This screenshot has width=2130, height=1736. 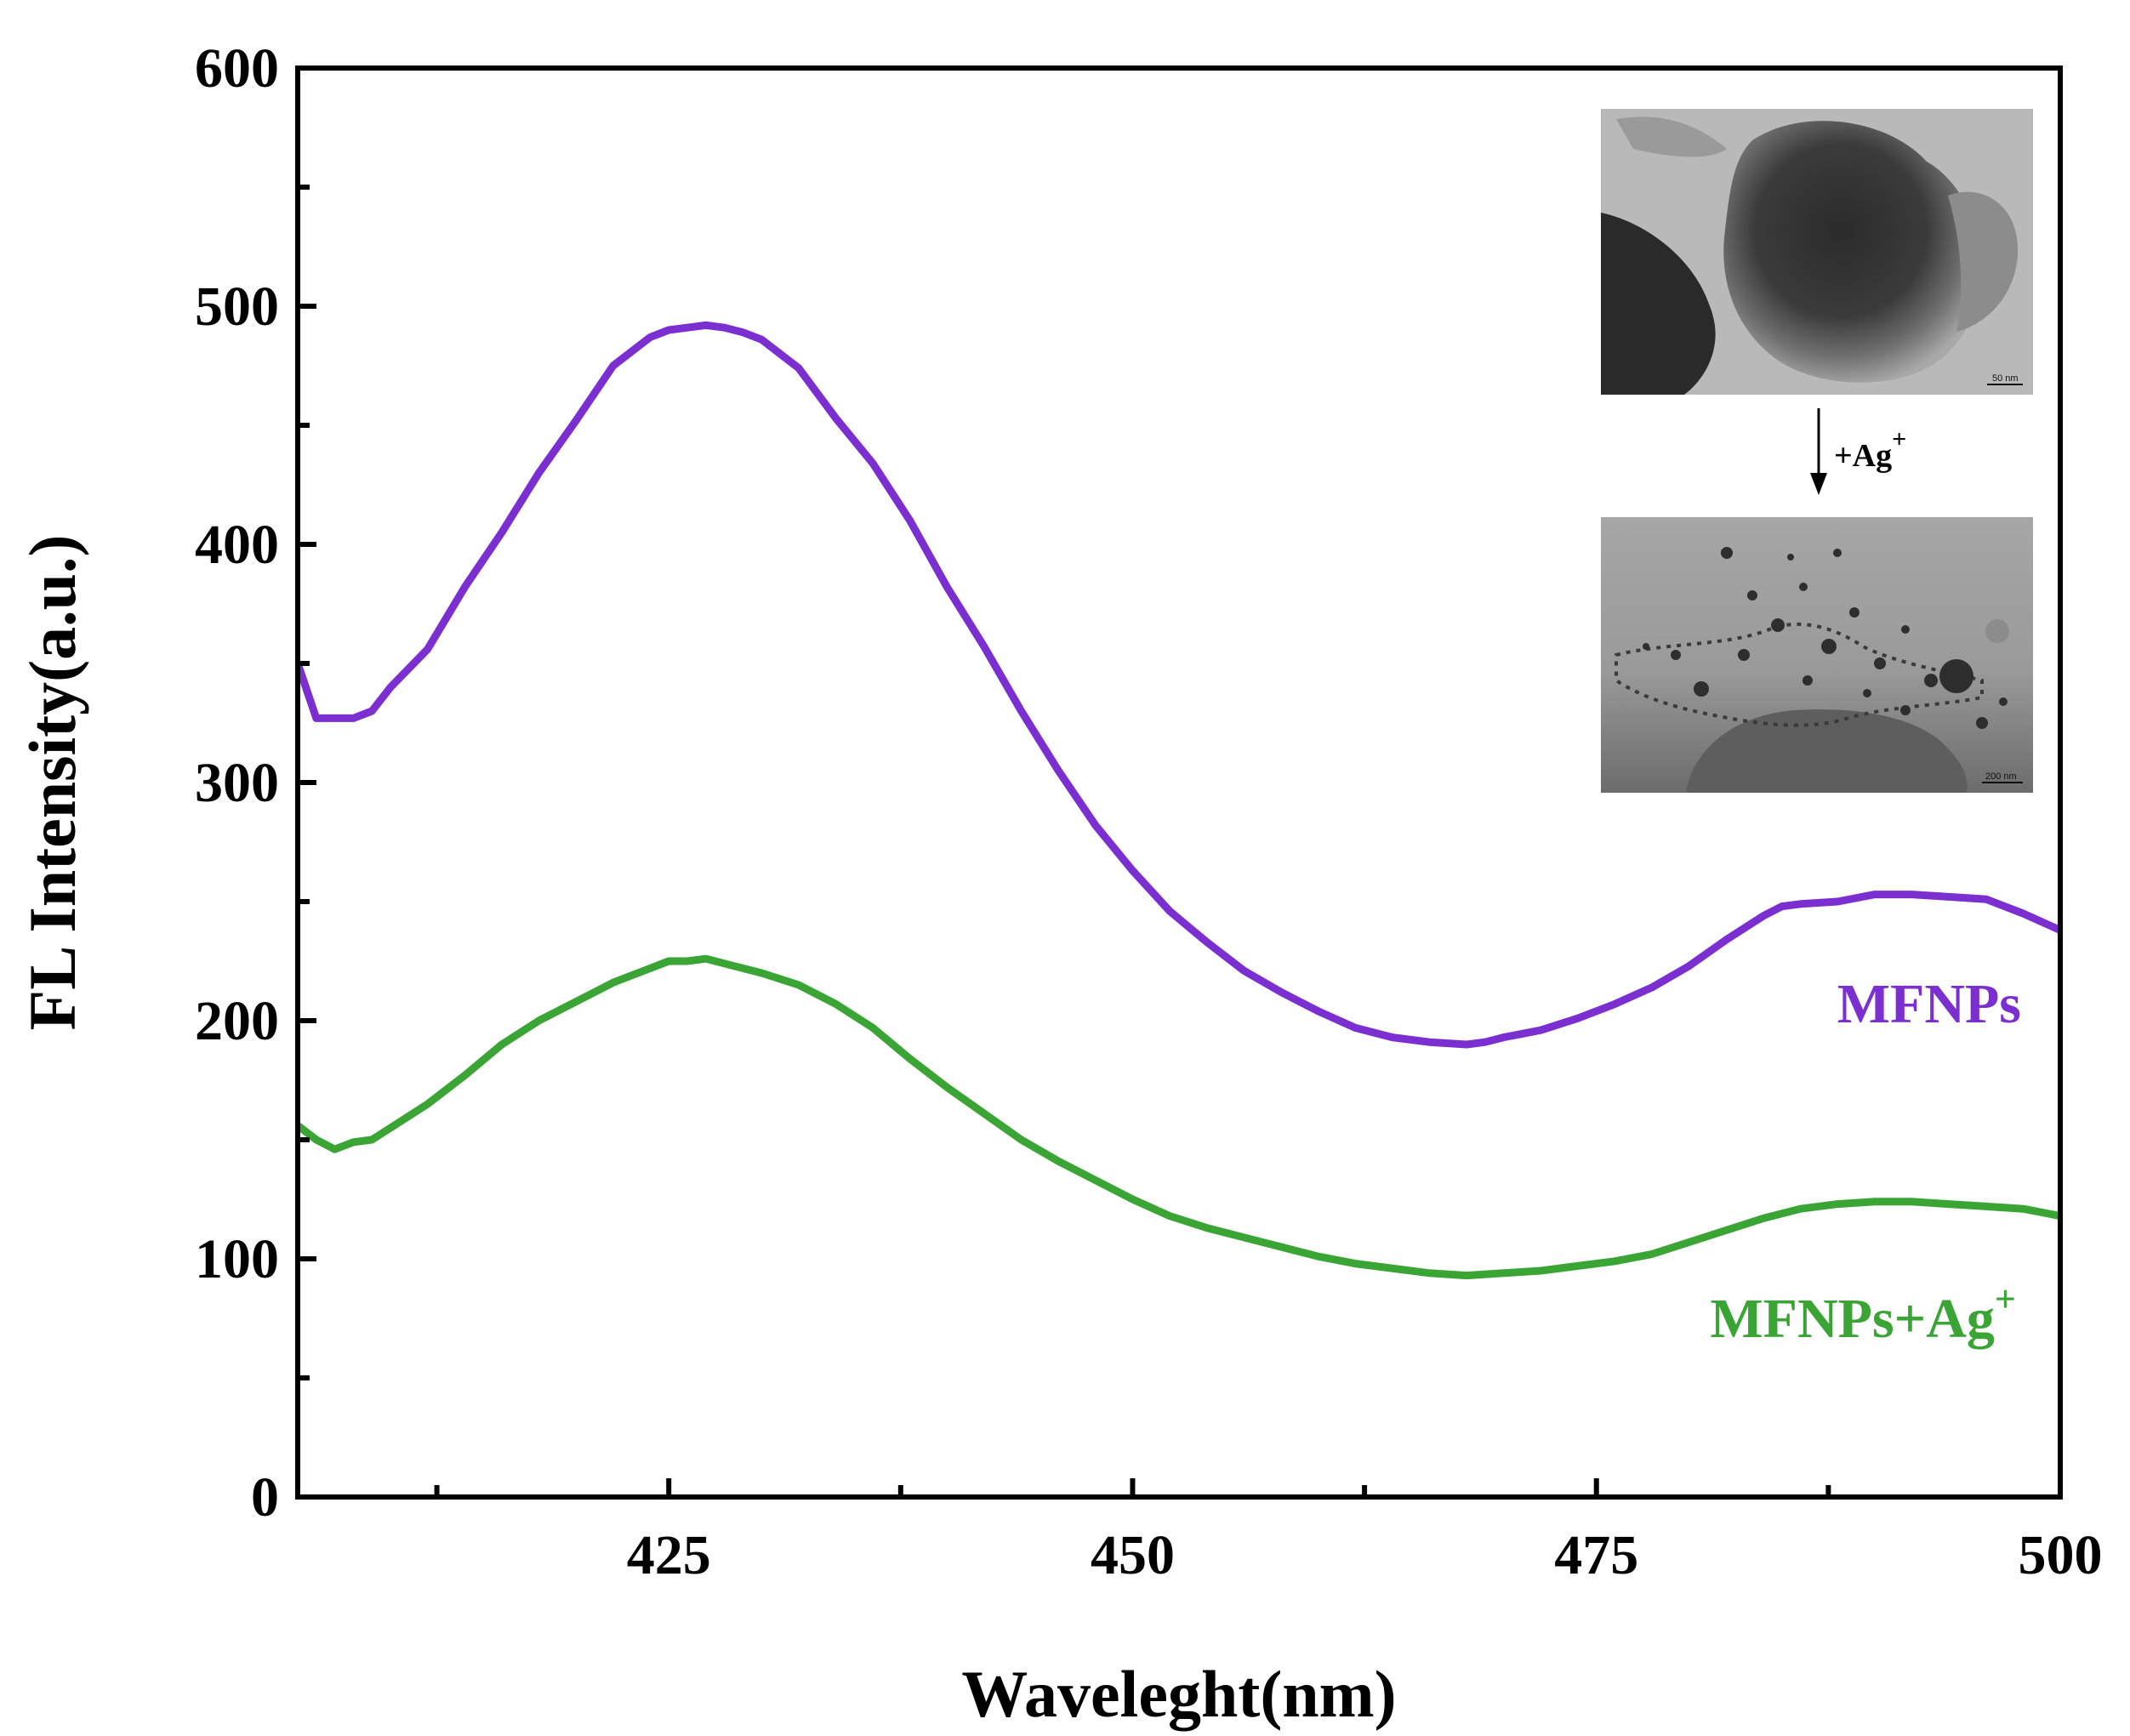 I want to click on y-axis: 0 100 200 300 400 500 600, so click(x=255, y=782).